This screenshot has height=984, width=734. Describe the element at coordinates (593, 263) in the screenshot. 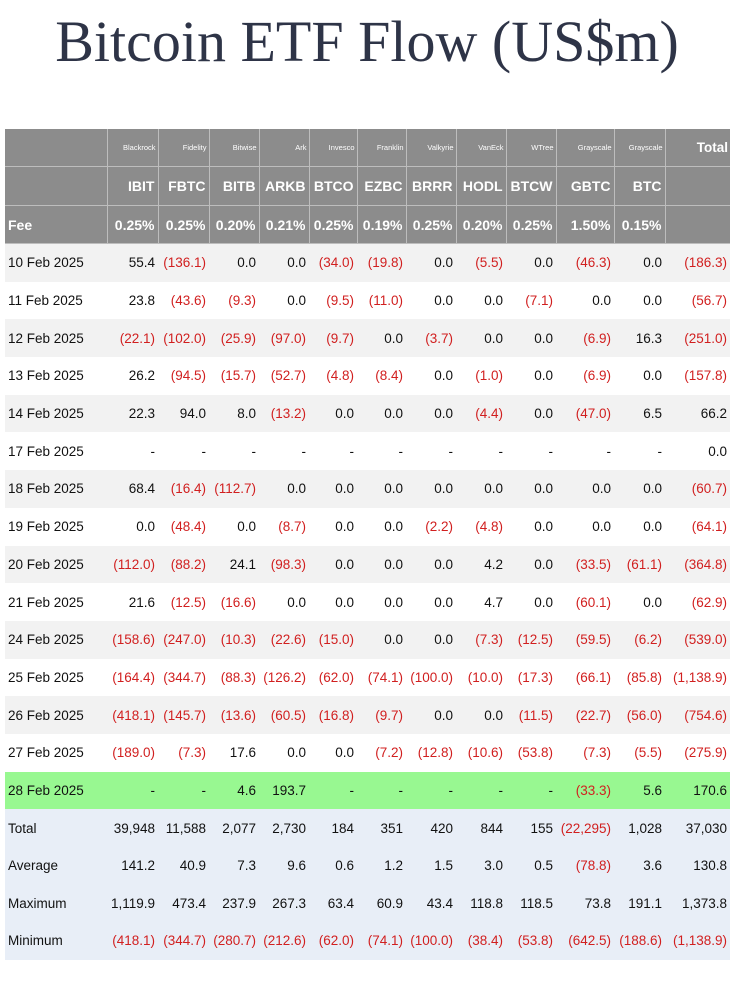

I see `flow-cell: (46.3)` at that location.